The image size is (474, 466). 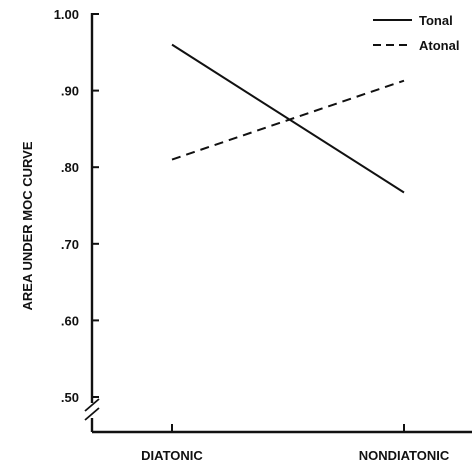 What do you see at coordinates (76, 206) in the screenshot?
I see `y-axis-ticks: 1.00 .90 .80 .70 .60 .50` at bounding box center [76, 206].